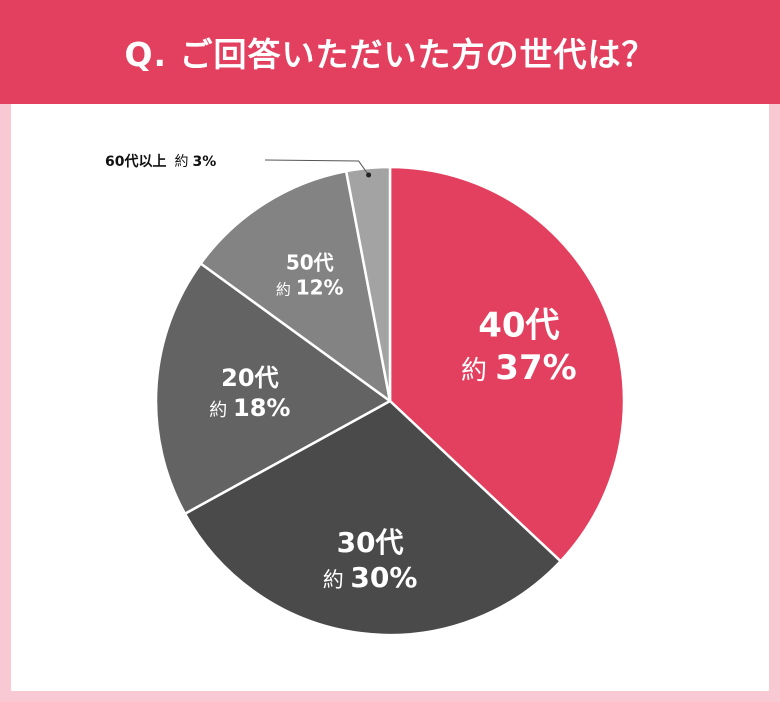 The width and height of the screenshot is (780, 702). I want to click on slice-value: 約 12%, so click(310, 288).